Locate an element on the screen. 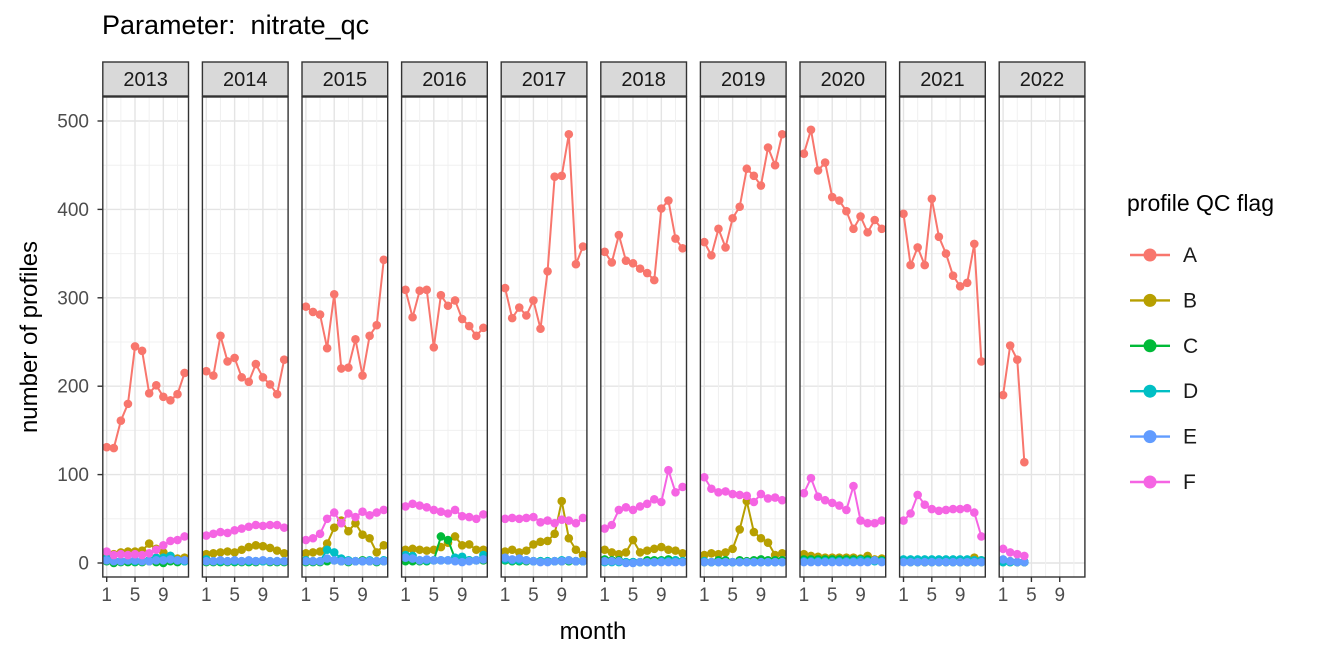 This screenshot has width=1344, height=672. facet-strip-label: 2020 is located at coordinates (843, 80).